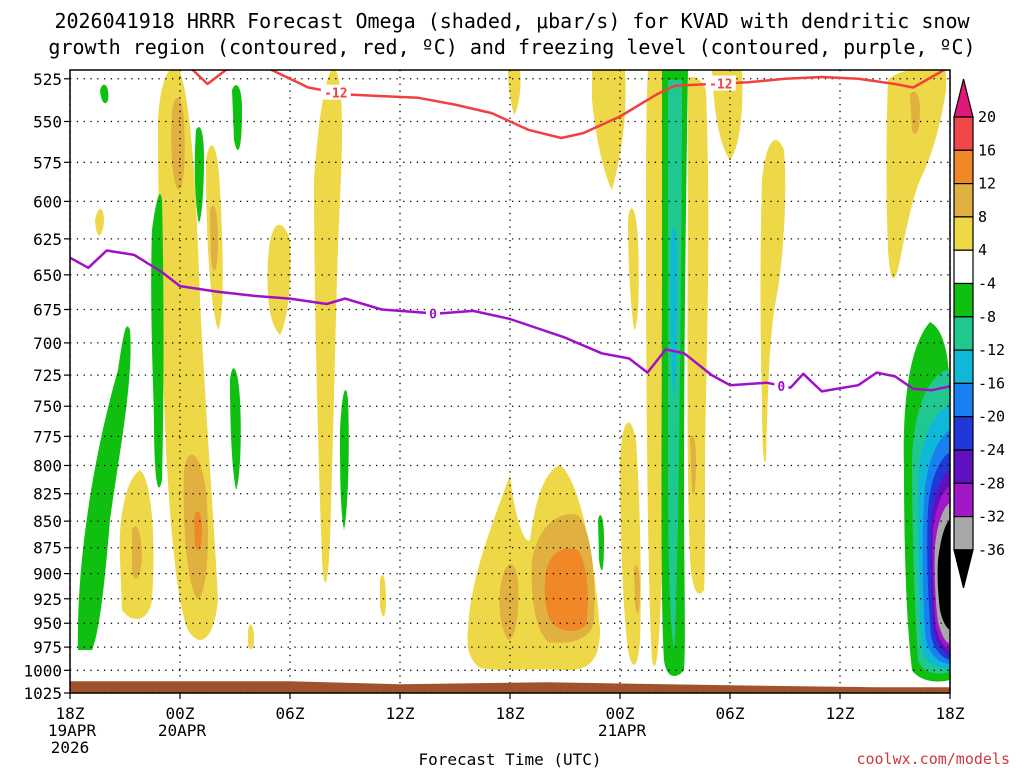  I want to click on x-tick-year: 2026, so click(70, 747).